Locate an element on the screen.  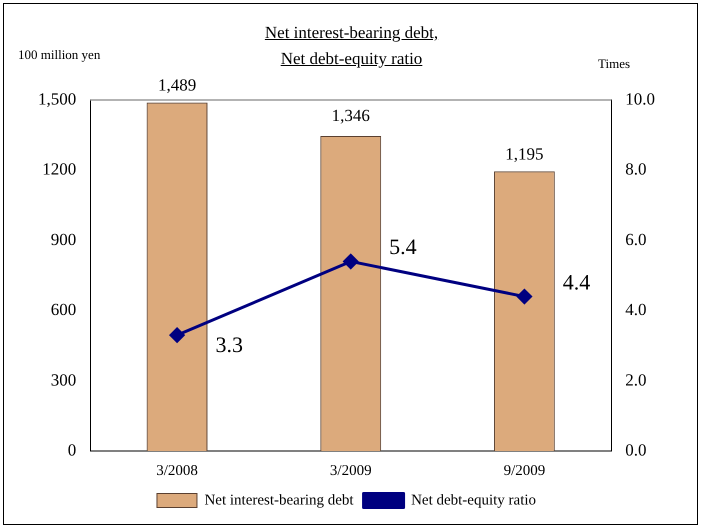
y2-tick-label: 8.0 is located at coordinates (635, 169).